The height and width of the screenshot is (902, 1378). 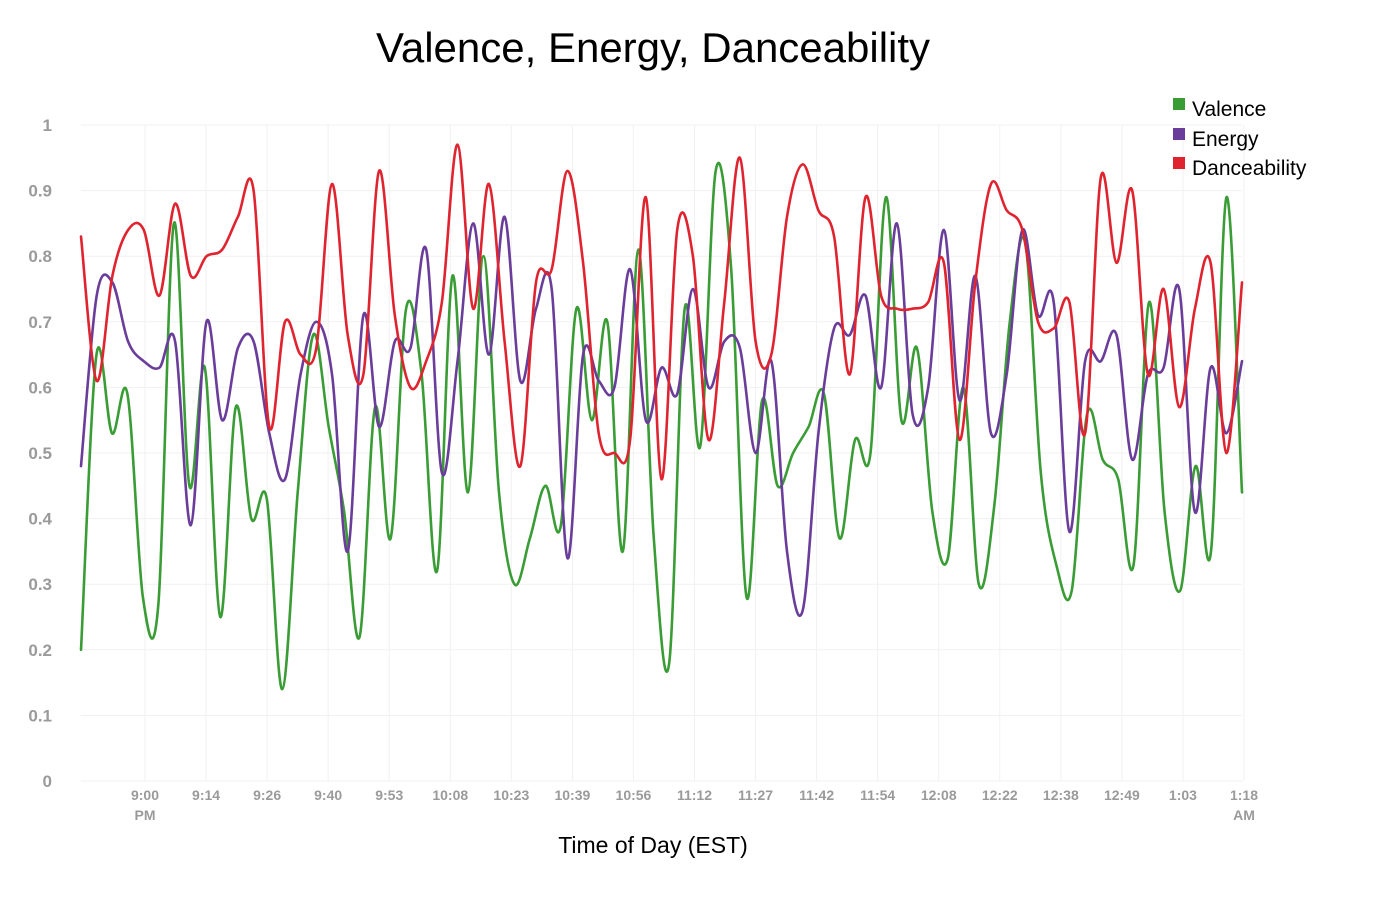 What do you see at coordinates (1244, 815) in the screenshot?
I see `x-tick-sublabel: AM` at bounding box center [1244, 815].